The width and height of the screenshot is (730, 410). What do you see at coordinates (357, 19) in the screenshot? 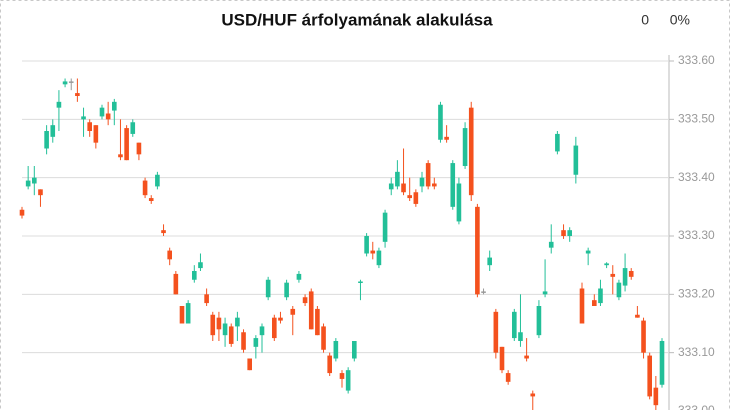
I see `chart-title: USD/HUF árfolyamának alakulása` at bounding box center [357, 19].